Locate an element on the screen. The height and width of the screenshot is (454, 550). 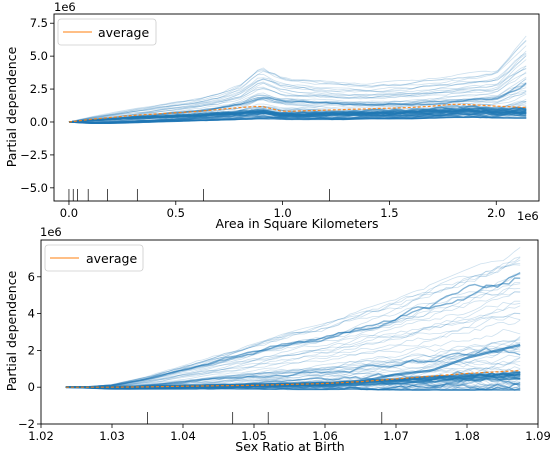
bottom-y-tick-label: 6 is located at coordinates (31, 277).